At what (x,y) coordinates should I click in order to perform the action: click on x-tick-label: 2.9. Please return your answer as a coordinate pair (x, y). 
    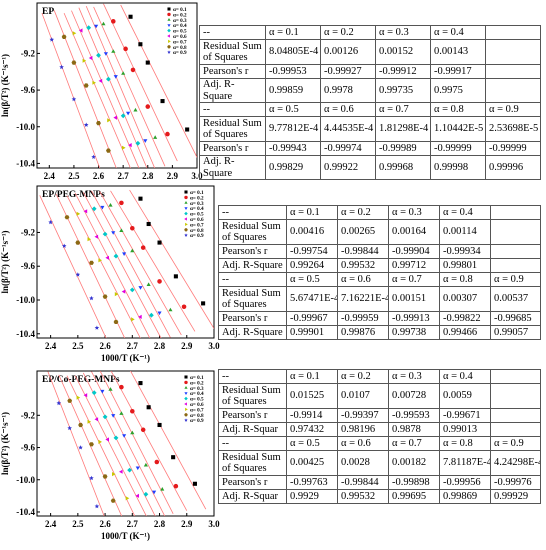
    Looking at the image, I should click on (187, 346).